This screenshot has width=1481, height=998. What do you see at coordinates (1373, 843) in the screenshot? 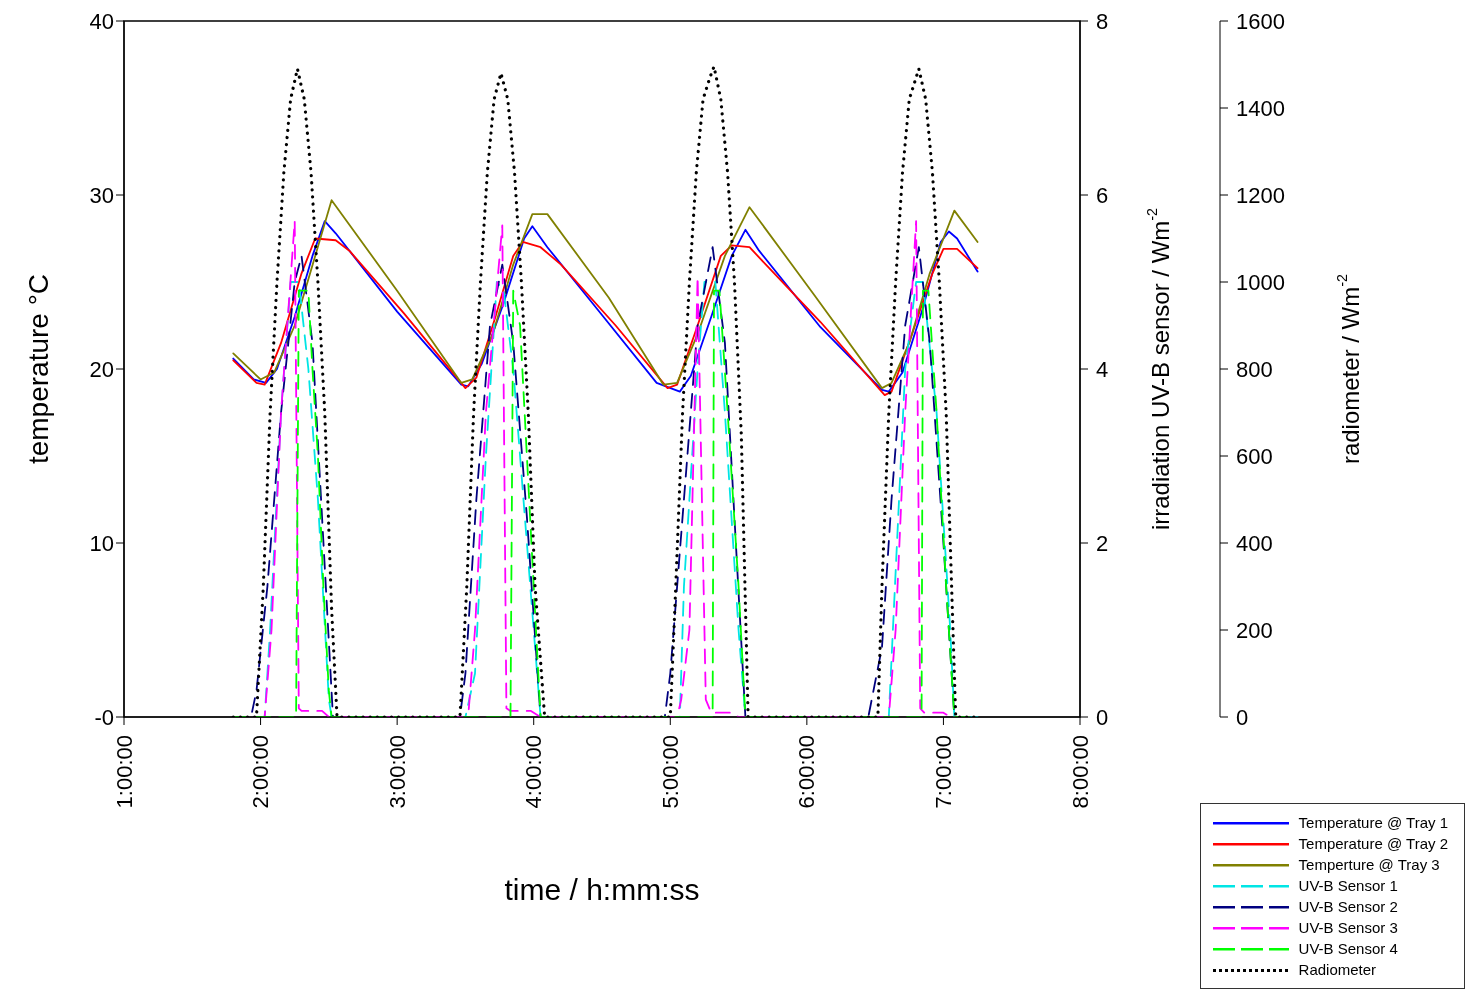
I see `legend-label: Temperature @ Tray 2` at bounding box center [1373, 843].